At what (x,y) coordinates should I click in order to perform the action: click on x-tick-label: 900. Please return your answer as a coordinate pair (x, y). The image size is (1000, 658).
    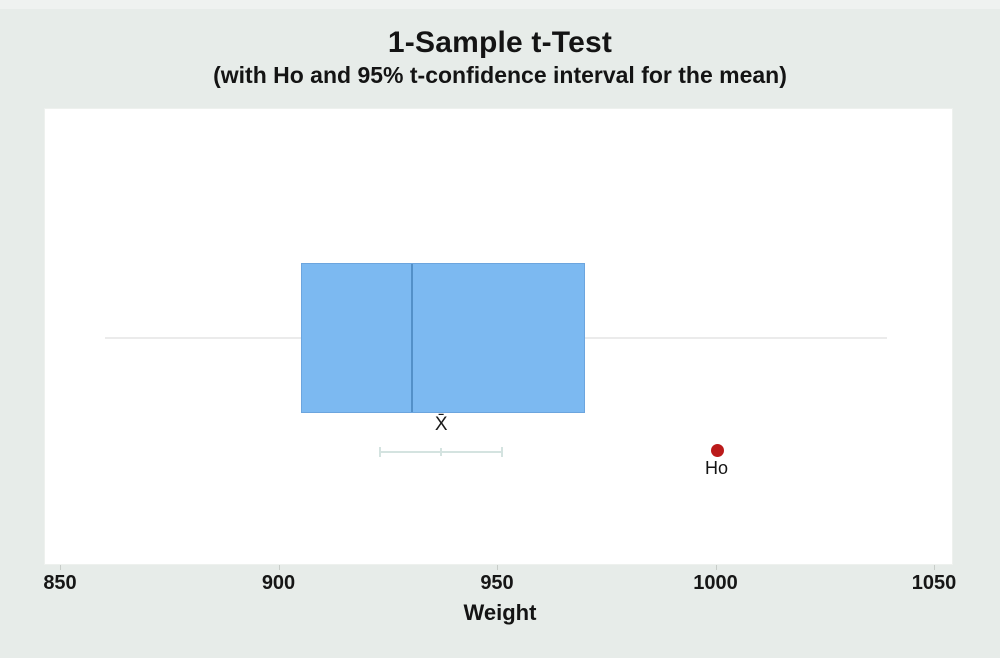
    Looking at the image, I should click on (278, 583).